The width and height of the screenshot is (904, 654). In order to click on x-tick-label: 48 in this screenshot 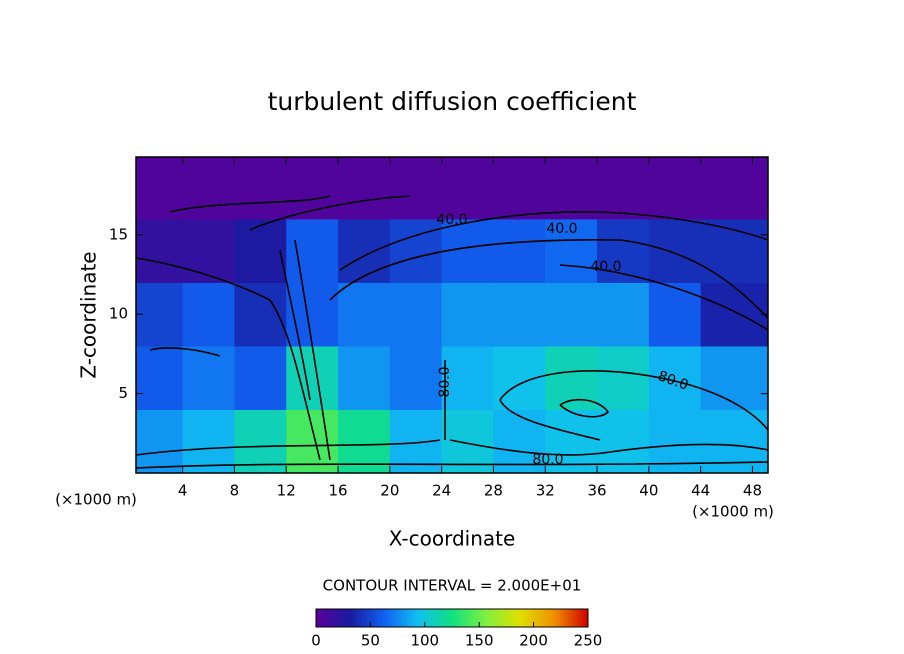, I will do `click(752, 491)`.